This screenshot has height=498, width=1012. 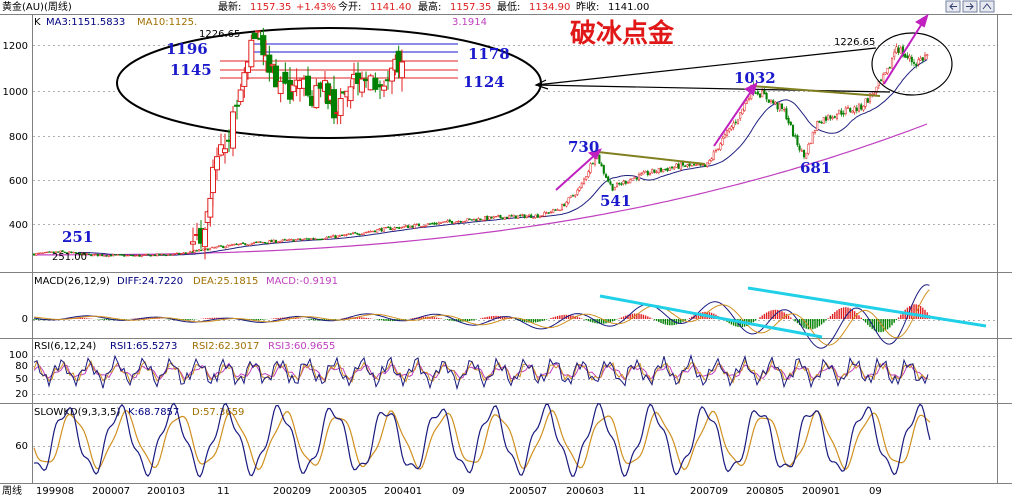 What do you see at coordinates (191, 70) in the screenshot?
I see `inset-label-1145: 1145` at bounding box center [191, 70].